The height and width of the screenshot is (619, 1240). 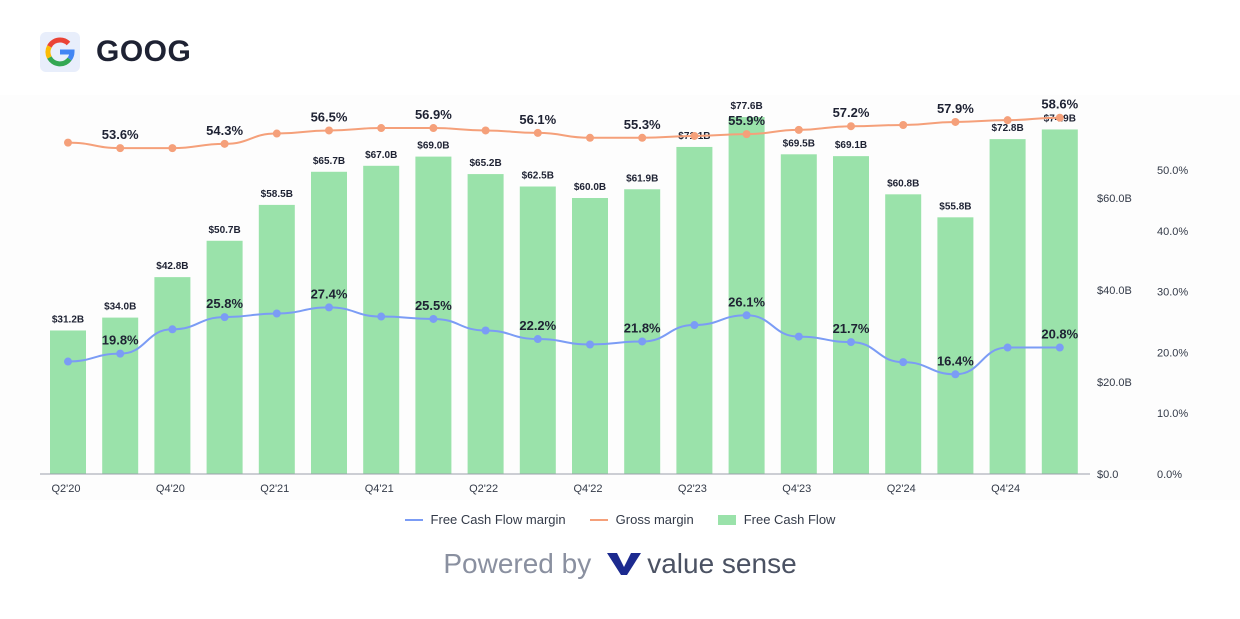 I want to click on fcf-bar-label: $58.5B, so click(x=277, y=194).